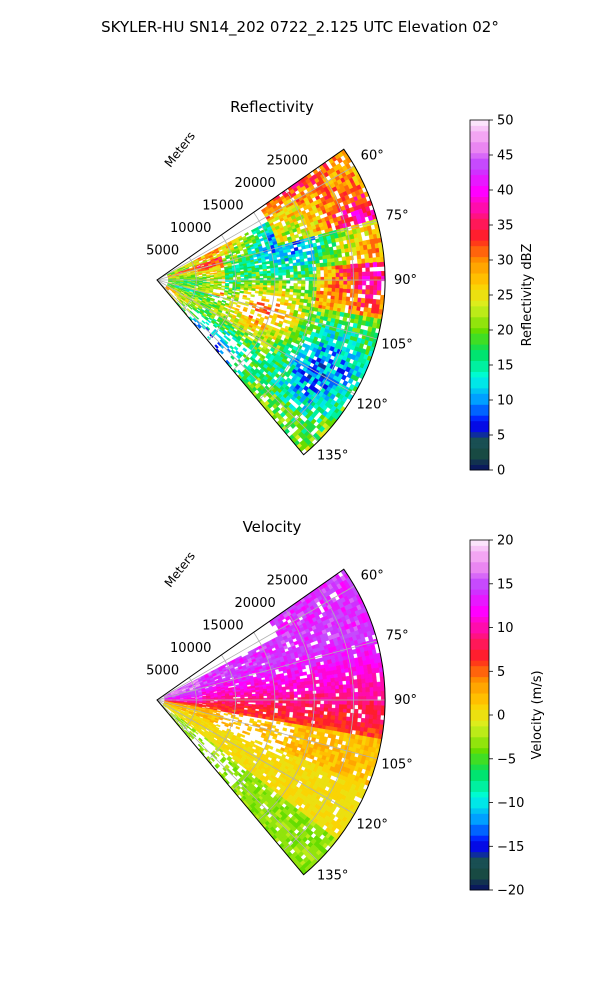 This screenshot has width=600, height=1000. I want to click on sector-outline, so click(271, 302).